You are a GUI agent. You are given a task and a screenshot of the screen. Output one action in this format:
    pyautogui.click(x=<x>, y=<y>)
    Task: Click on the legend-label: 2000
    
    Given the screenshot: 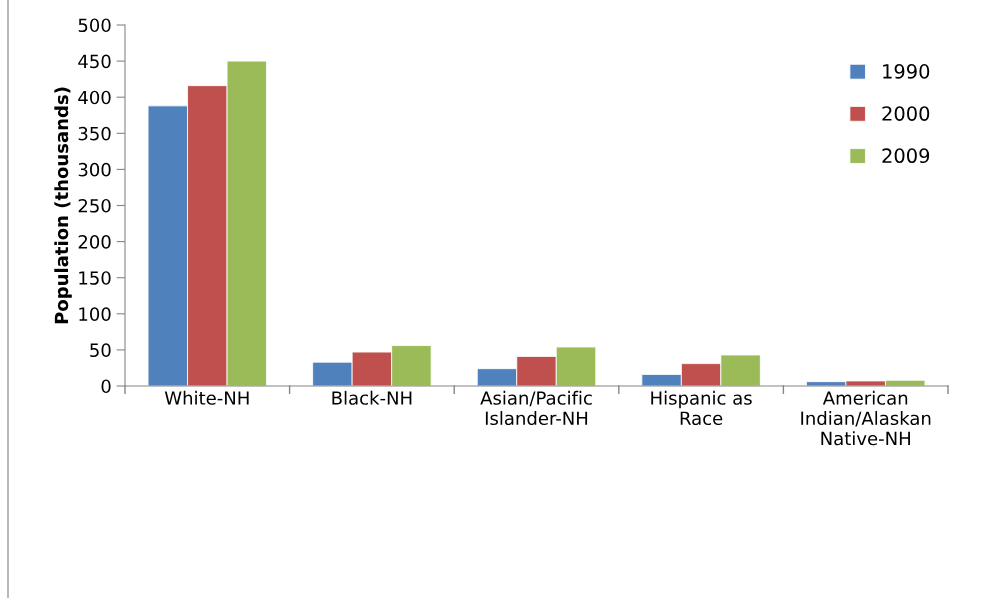 What is the action you would take?
    pyautogui.click(x=906, y=113)
    